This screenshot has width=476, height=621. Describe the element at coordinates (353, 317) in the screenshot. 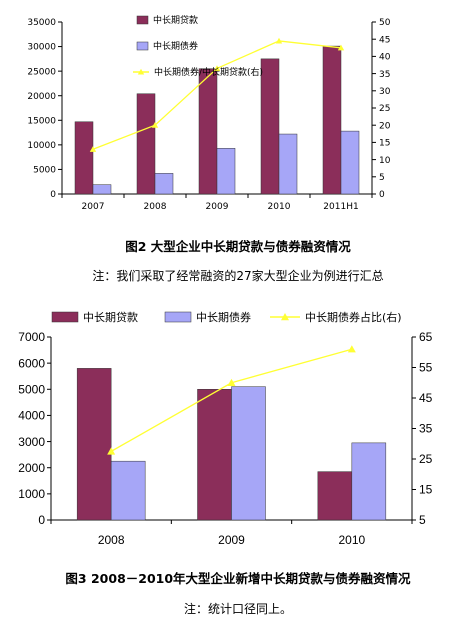

I see `legend-label: 中长期债券占比(右)` at that location.